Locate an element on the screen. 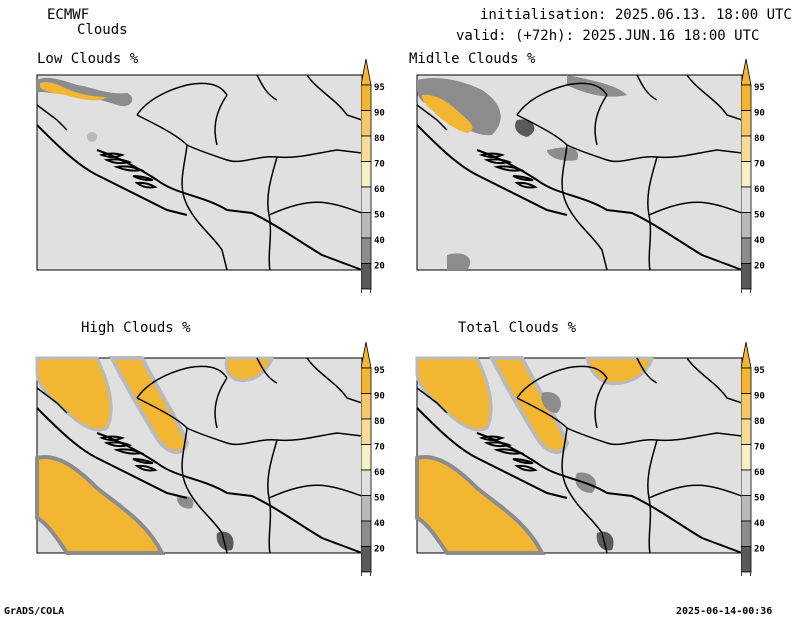  colorbar-high: 95 90 80 70 60 50 40 20 is located at coordinates (378, 470).